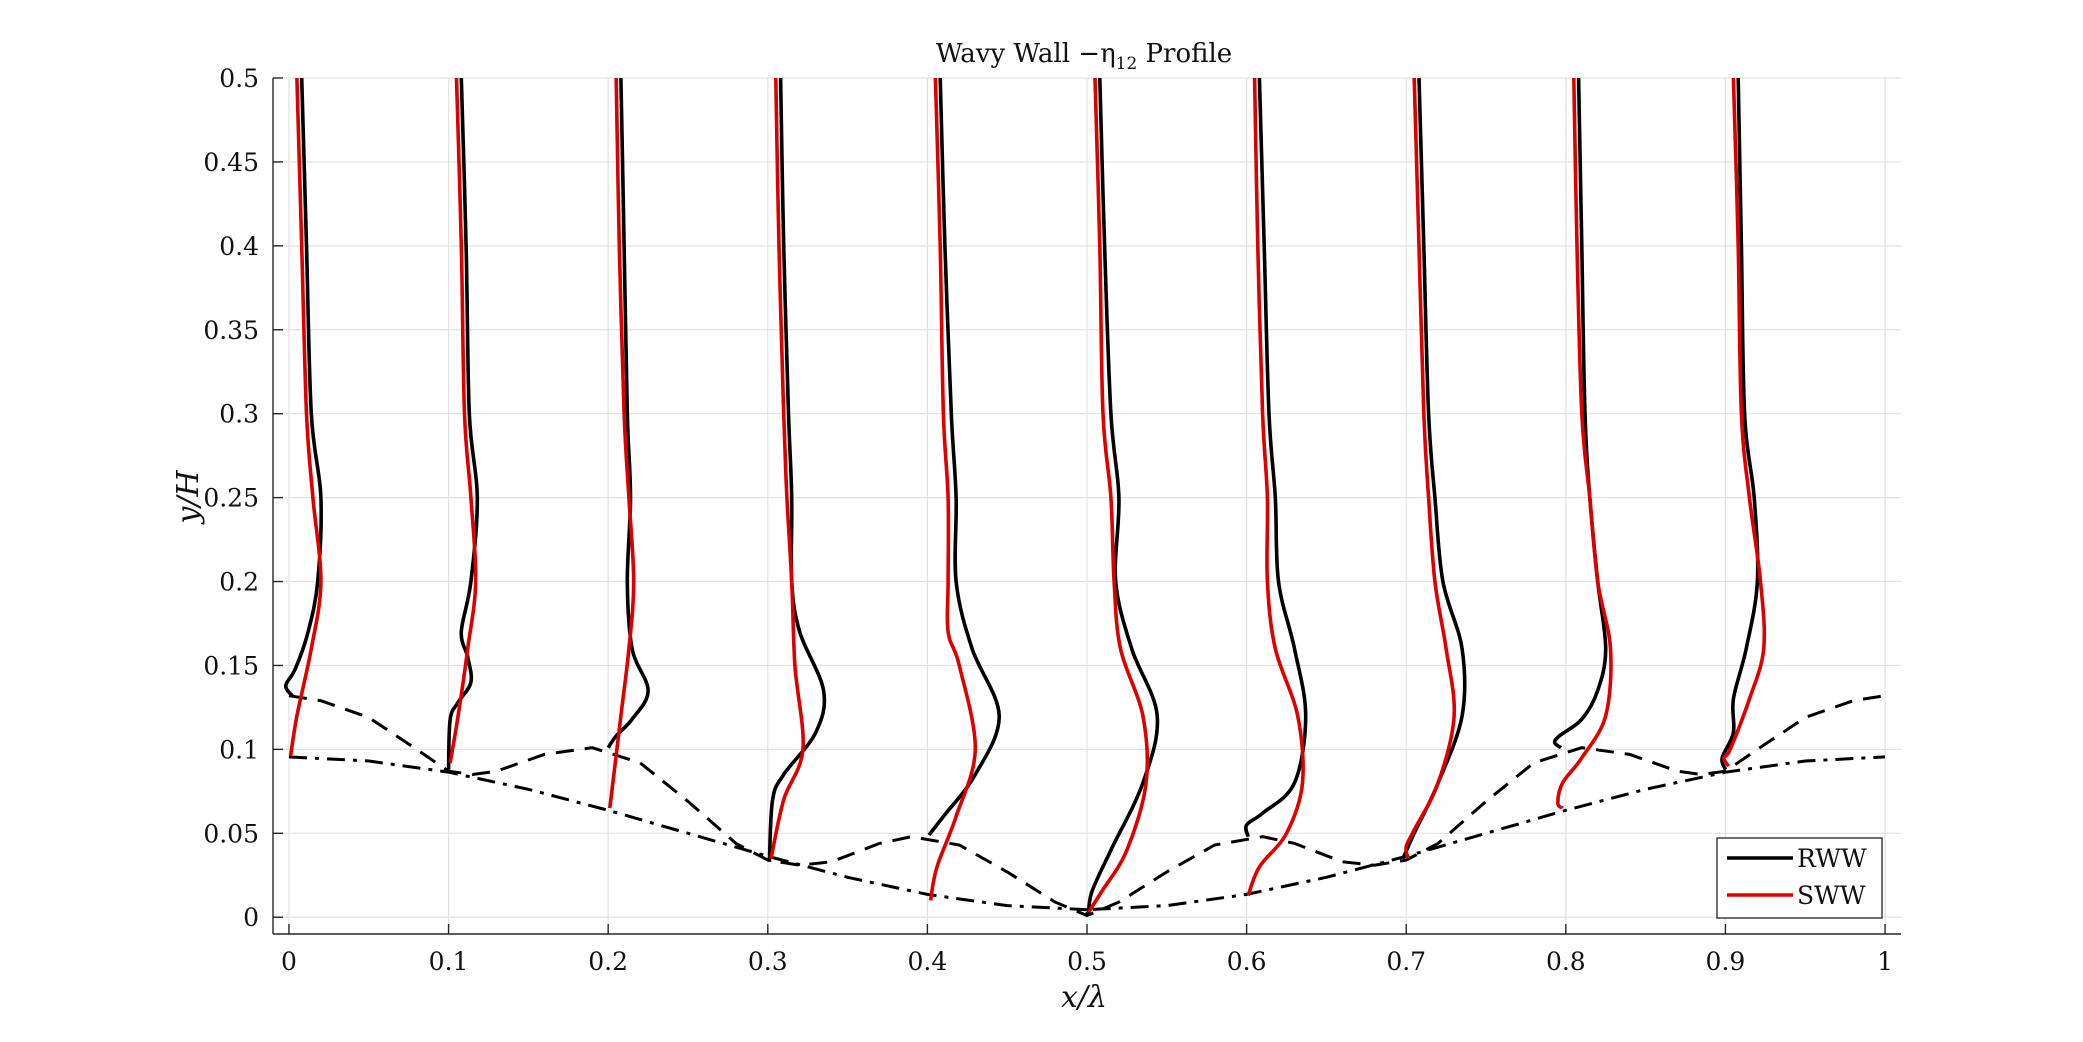 The image size is (2083, 1042). What do you see at coordinates (1406, 961) in the screenshot?
I see `x-tick-label-7: 0.7` at bounding box center [1406, 961].